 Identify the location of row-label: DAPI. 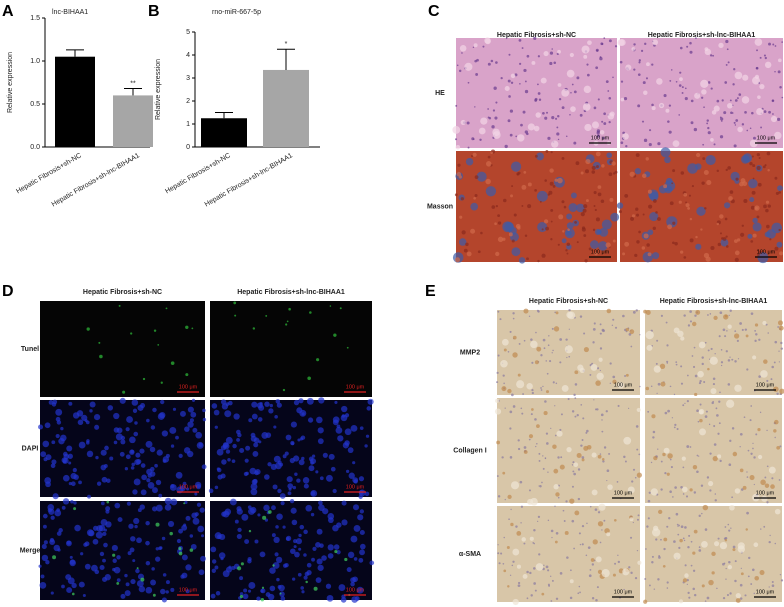
(30, 448).